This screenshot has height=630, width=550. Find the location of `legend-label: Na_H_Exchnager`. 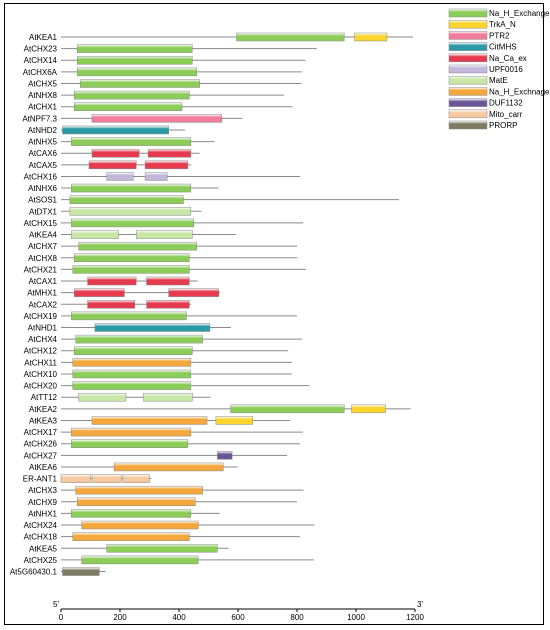

legend-label: Na_H_Exchnager is located at coordinates (519, 91).